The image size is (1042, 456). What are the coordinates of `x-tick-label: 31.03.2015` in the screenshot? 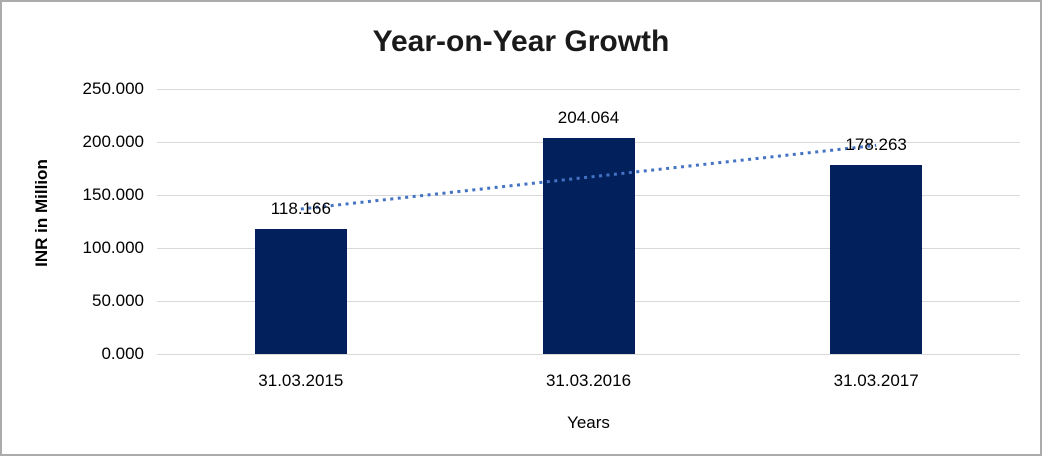 It's located at (301, 380).